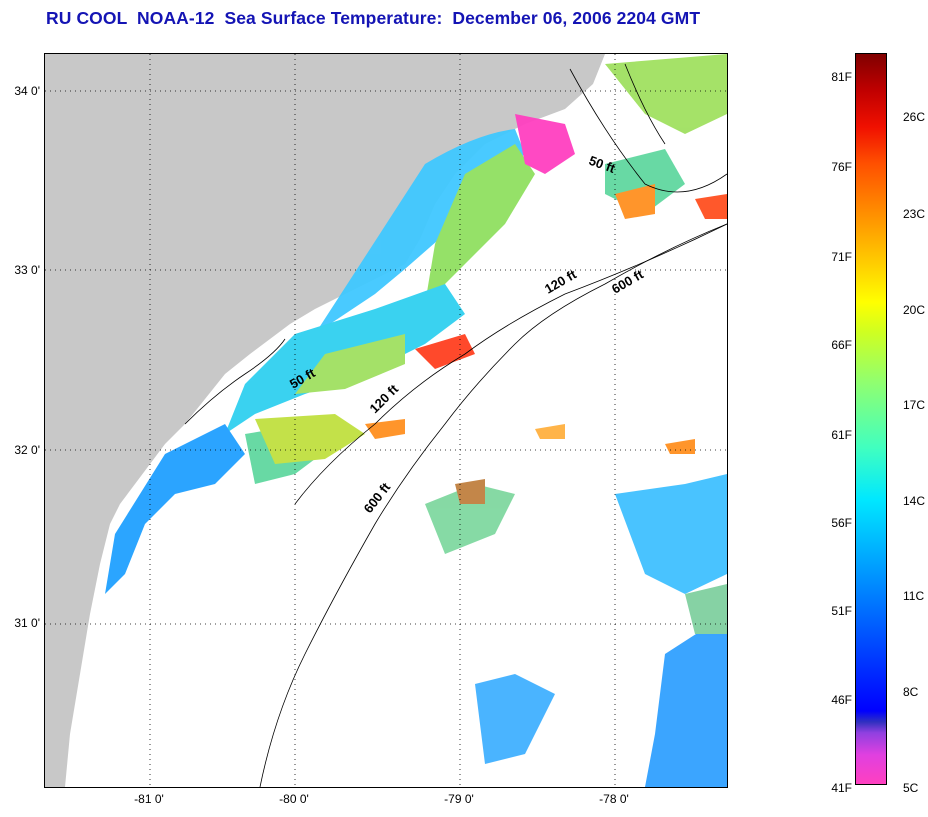  Describe the element at coordinates (911, 788) in the screenshot. I see `cb-label-5c: 5C` at that location.